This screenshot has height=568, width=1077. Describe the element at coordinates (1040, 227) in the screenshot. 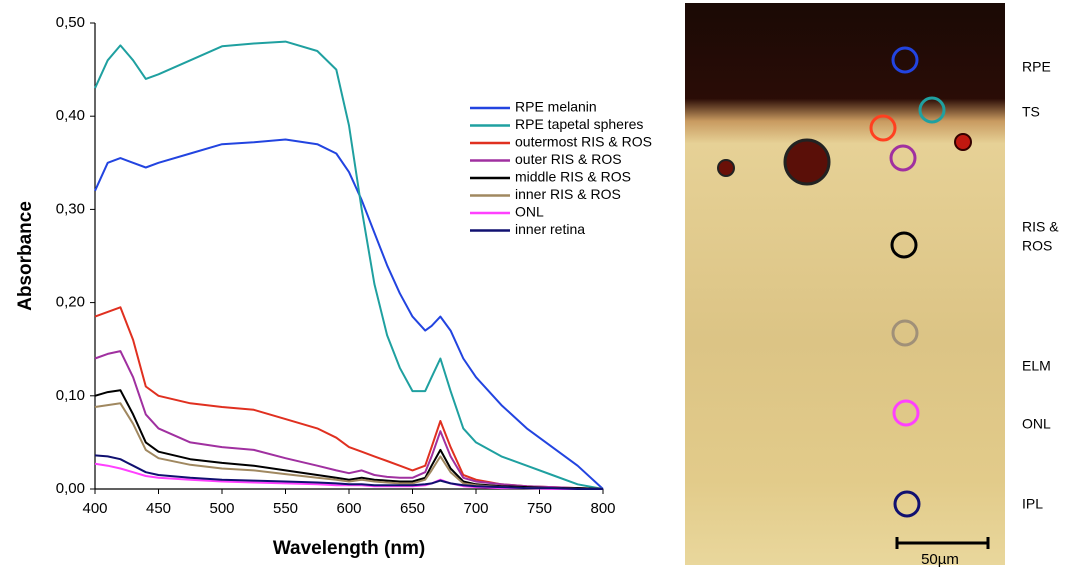

I see `layer-label: RIS &` at that location.